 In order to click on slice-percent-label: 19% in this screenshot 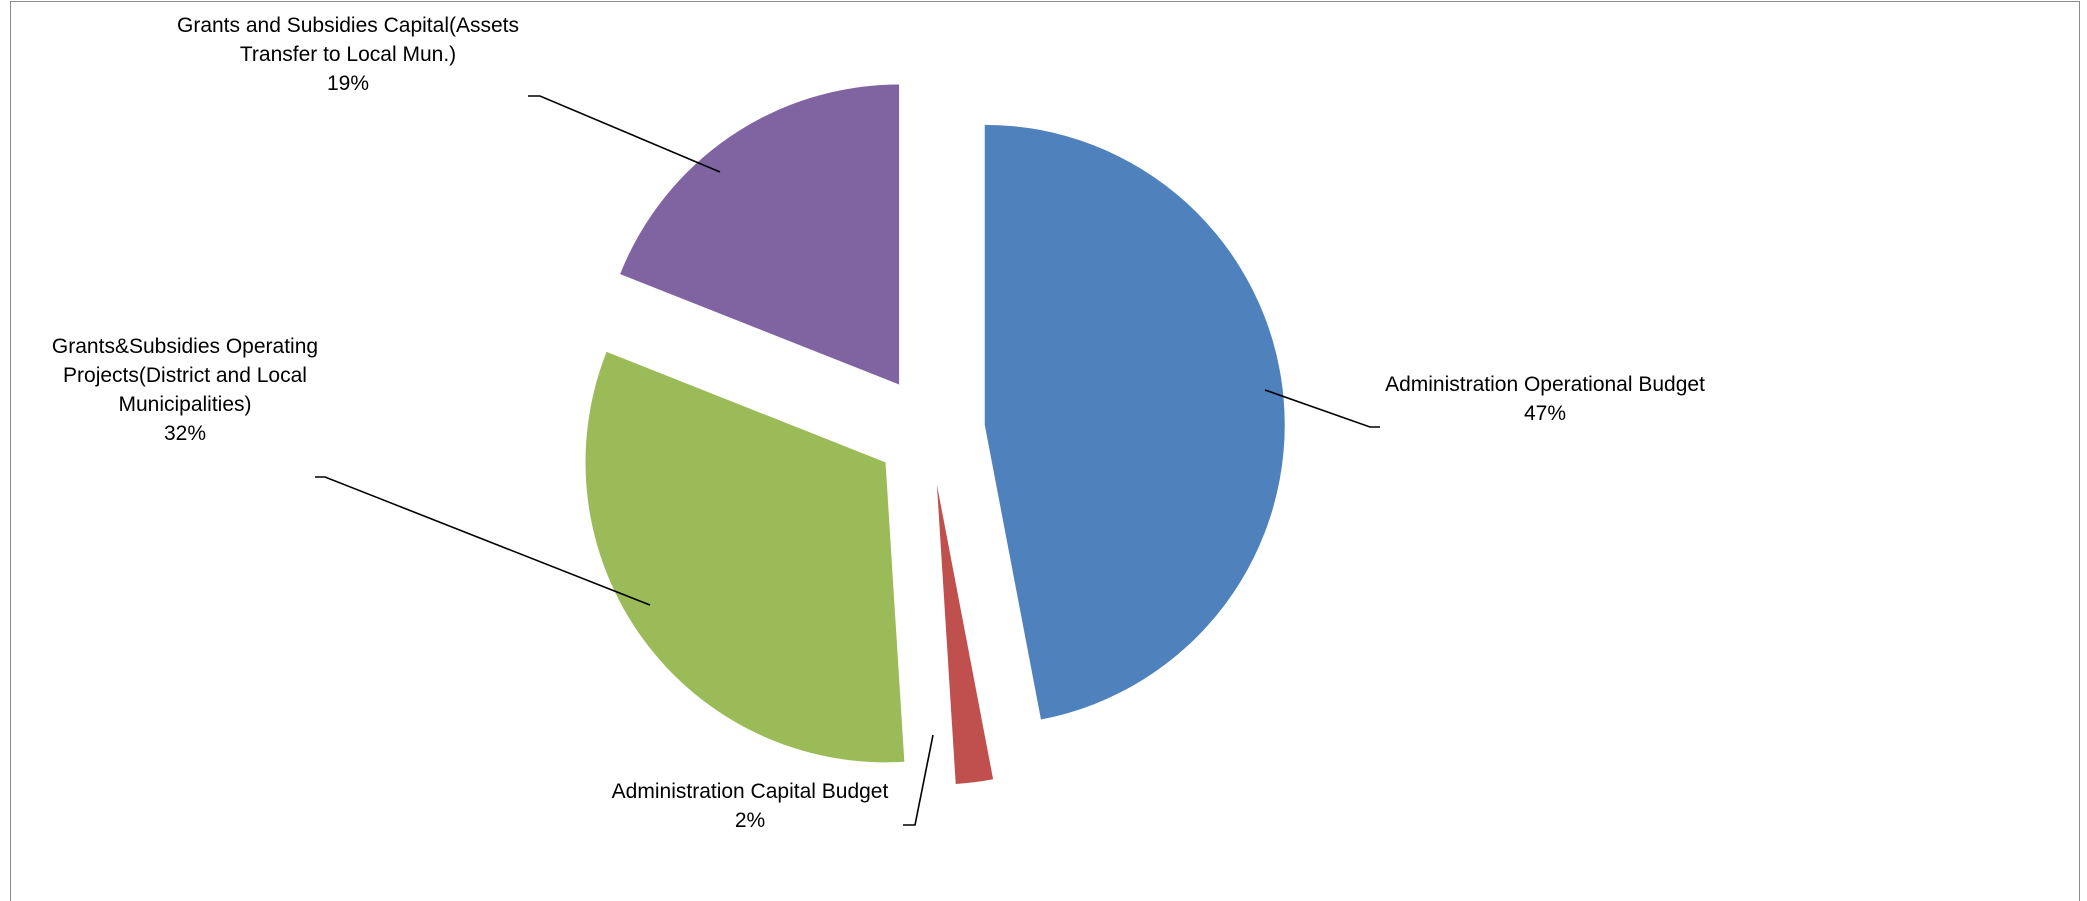, I will do `click(348, 83)`.